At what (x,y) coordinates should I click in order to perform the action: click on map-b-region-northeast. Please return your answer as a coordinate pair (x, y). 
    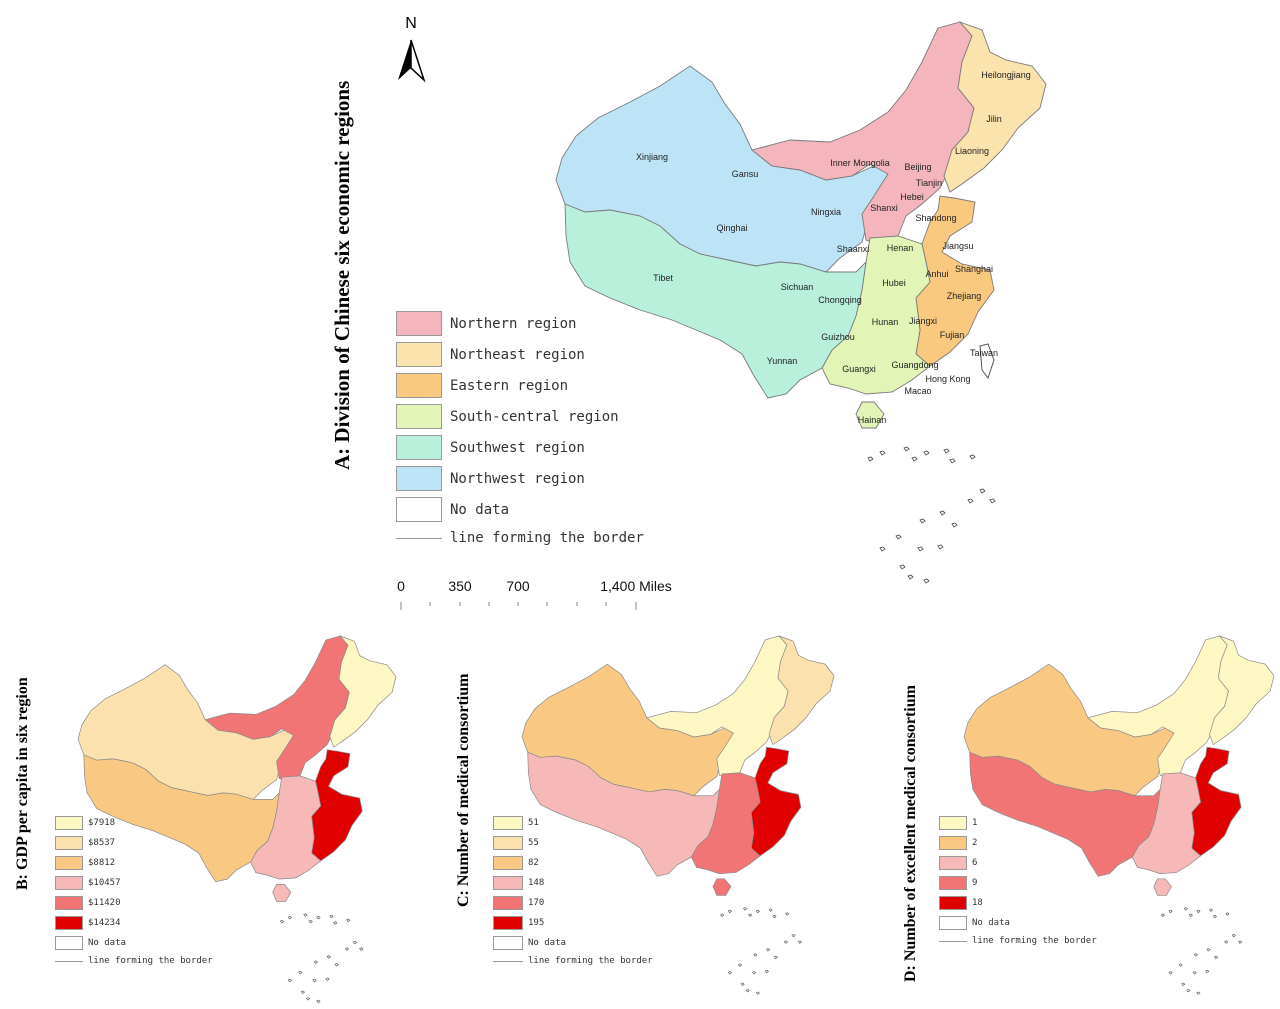
    Looking at the image, I should click on (363, 691).